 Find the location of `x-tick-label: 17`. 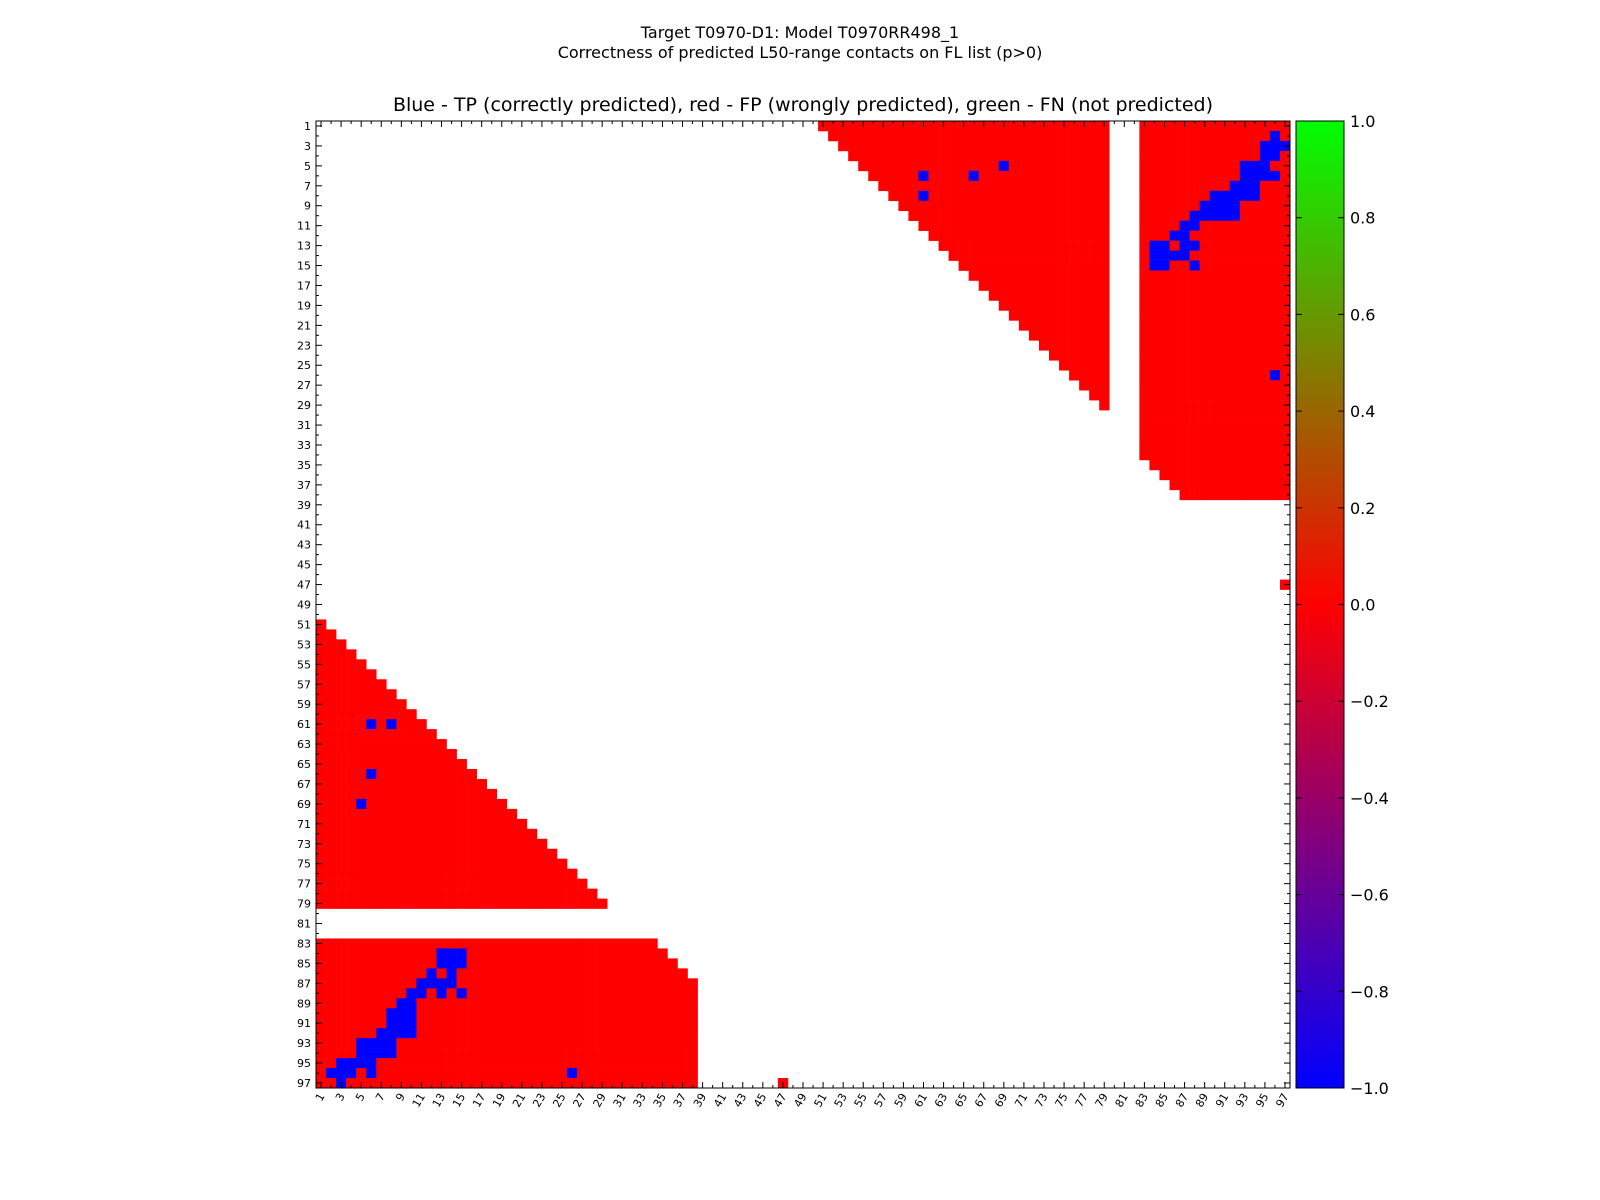

x-tick-label: 17 is located at coordinates (479, 1100).